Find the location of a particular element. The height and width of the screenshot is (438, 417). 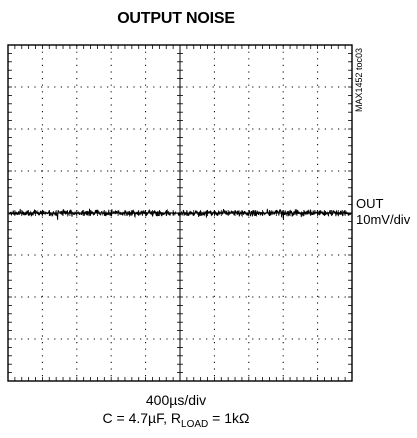

x-axis-label: 400µs/div is located at coordinates (176, 400).